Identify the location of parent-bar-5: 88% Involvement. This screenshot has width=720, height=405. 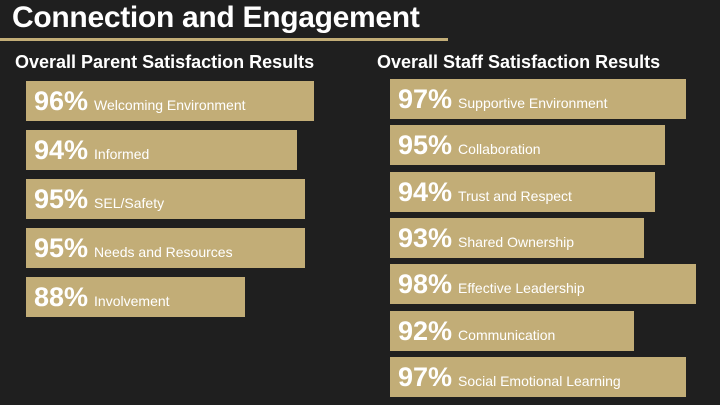
(135, 297).